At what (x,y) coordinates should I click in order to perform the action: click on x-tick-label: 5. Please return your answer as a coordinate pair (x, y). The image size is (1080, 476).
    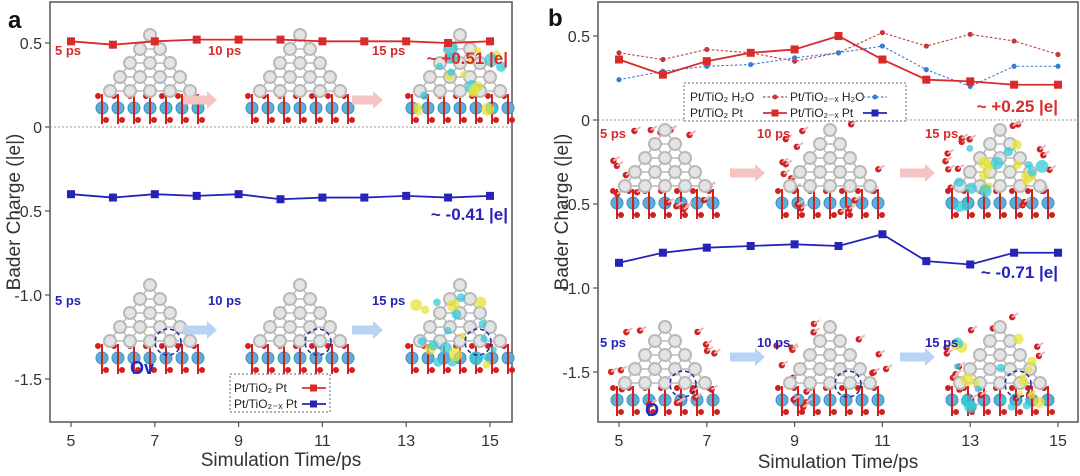
    Looking at the image, I should click on (619, 441).